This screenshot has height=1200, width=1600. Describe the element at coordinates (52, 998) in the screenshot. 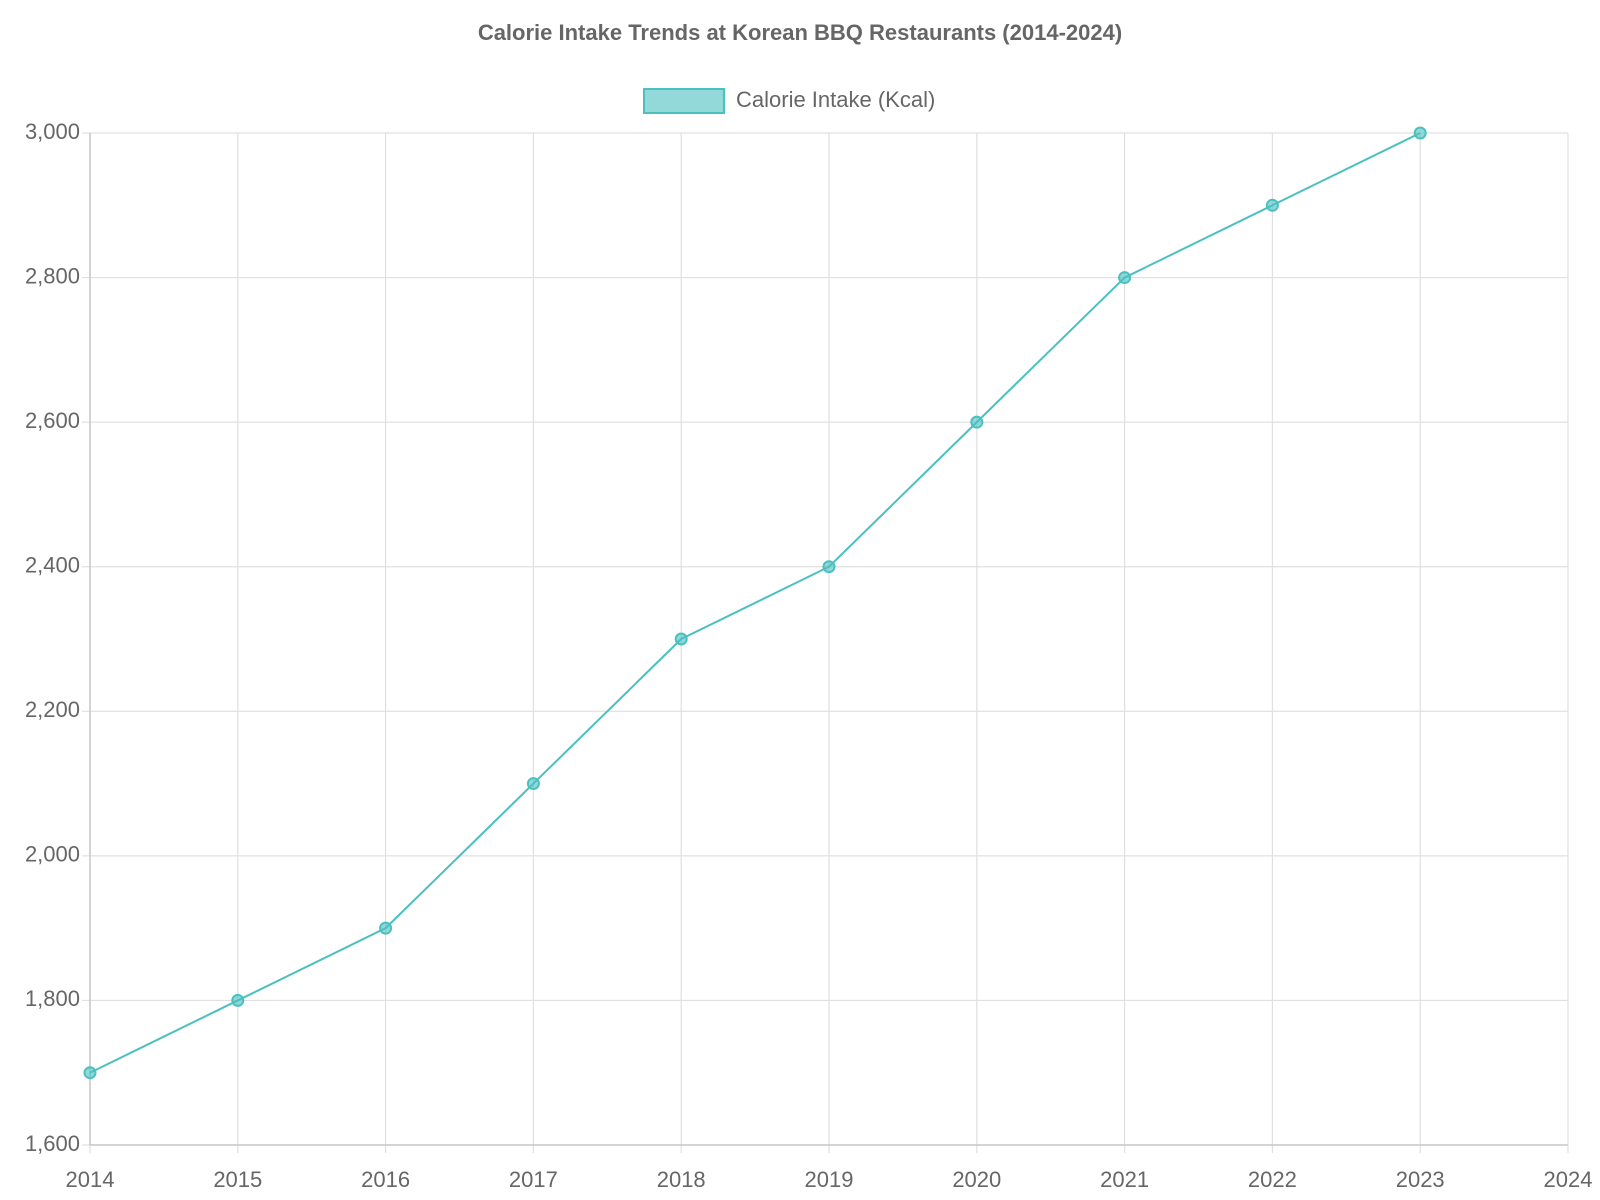

I see `y-tick-label: 1,800` at that location.